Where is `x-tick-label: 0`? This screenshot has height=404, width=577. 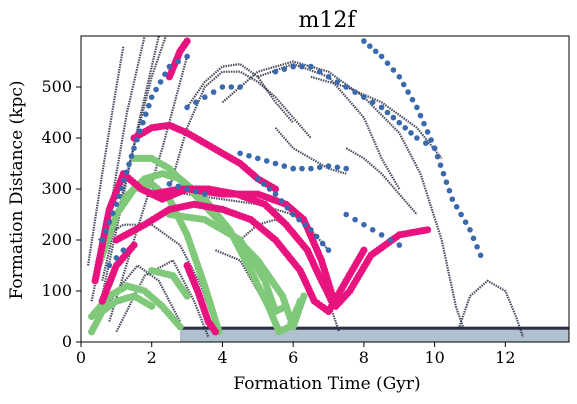
x-tick-label: 0 is located at coordinates (81, 357).